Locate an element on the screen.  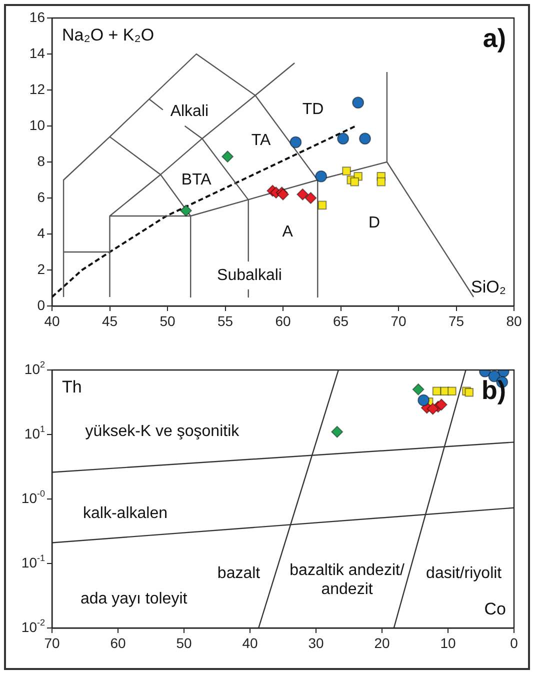
x-tick-label: 30 is located at coordinates (316, 642).